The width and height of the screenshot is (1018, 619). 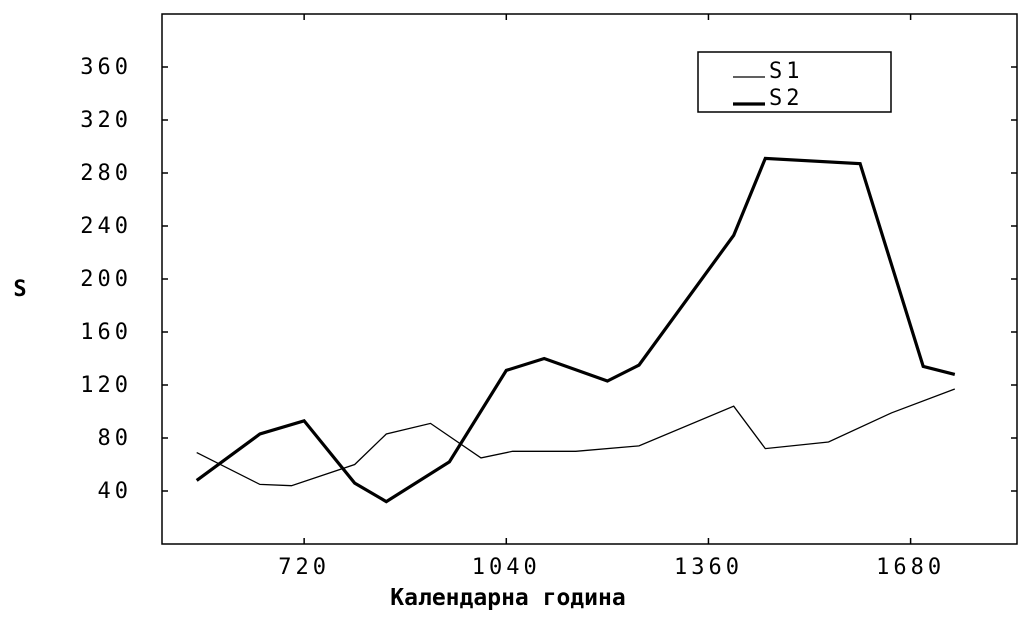 I want to click on y-tick-label: 240, so click(x=106, y=226).